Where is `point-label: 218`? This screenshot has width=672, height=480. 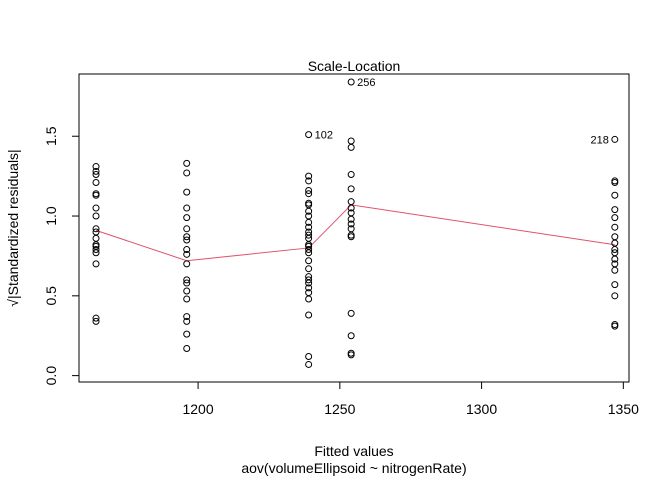
point-label: 218 is located at coordinates (599, 140).